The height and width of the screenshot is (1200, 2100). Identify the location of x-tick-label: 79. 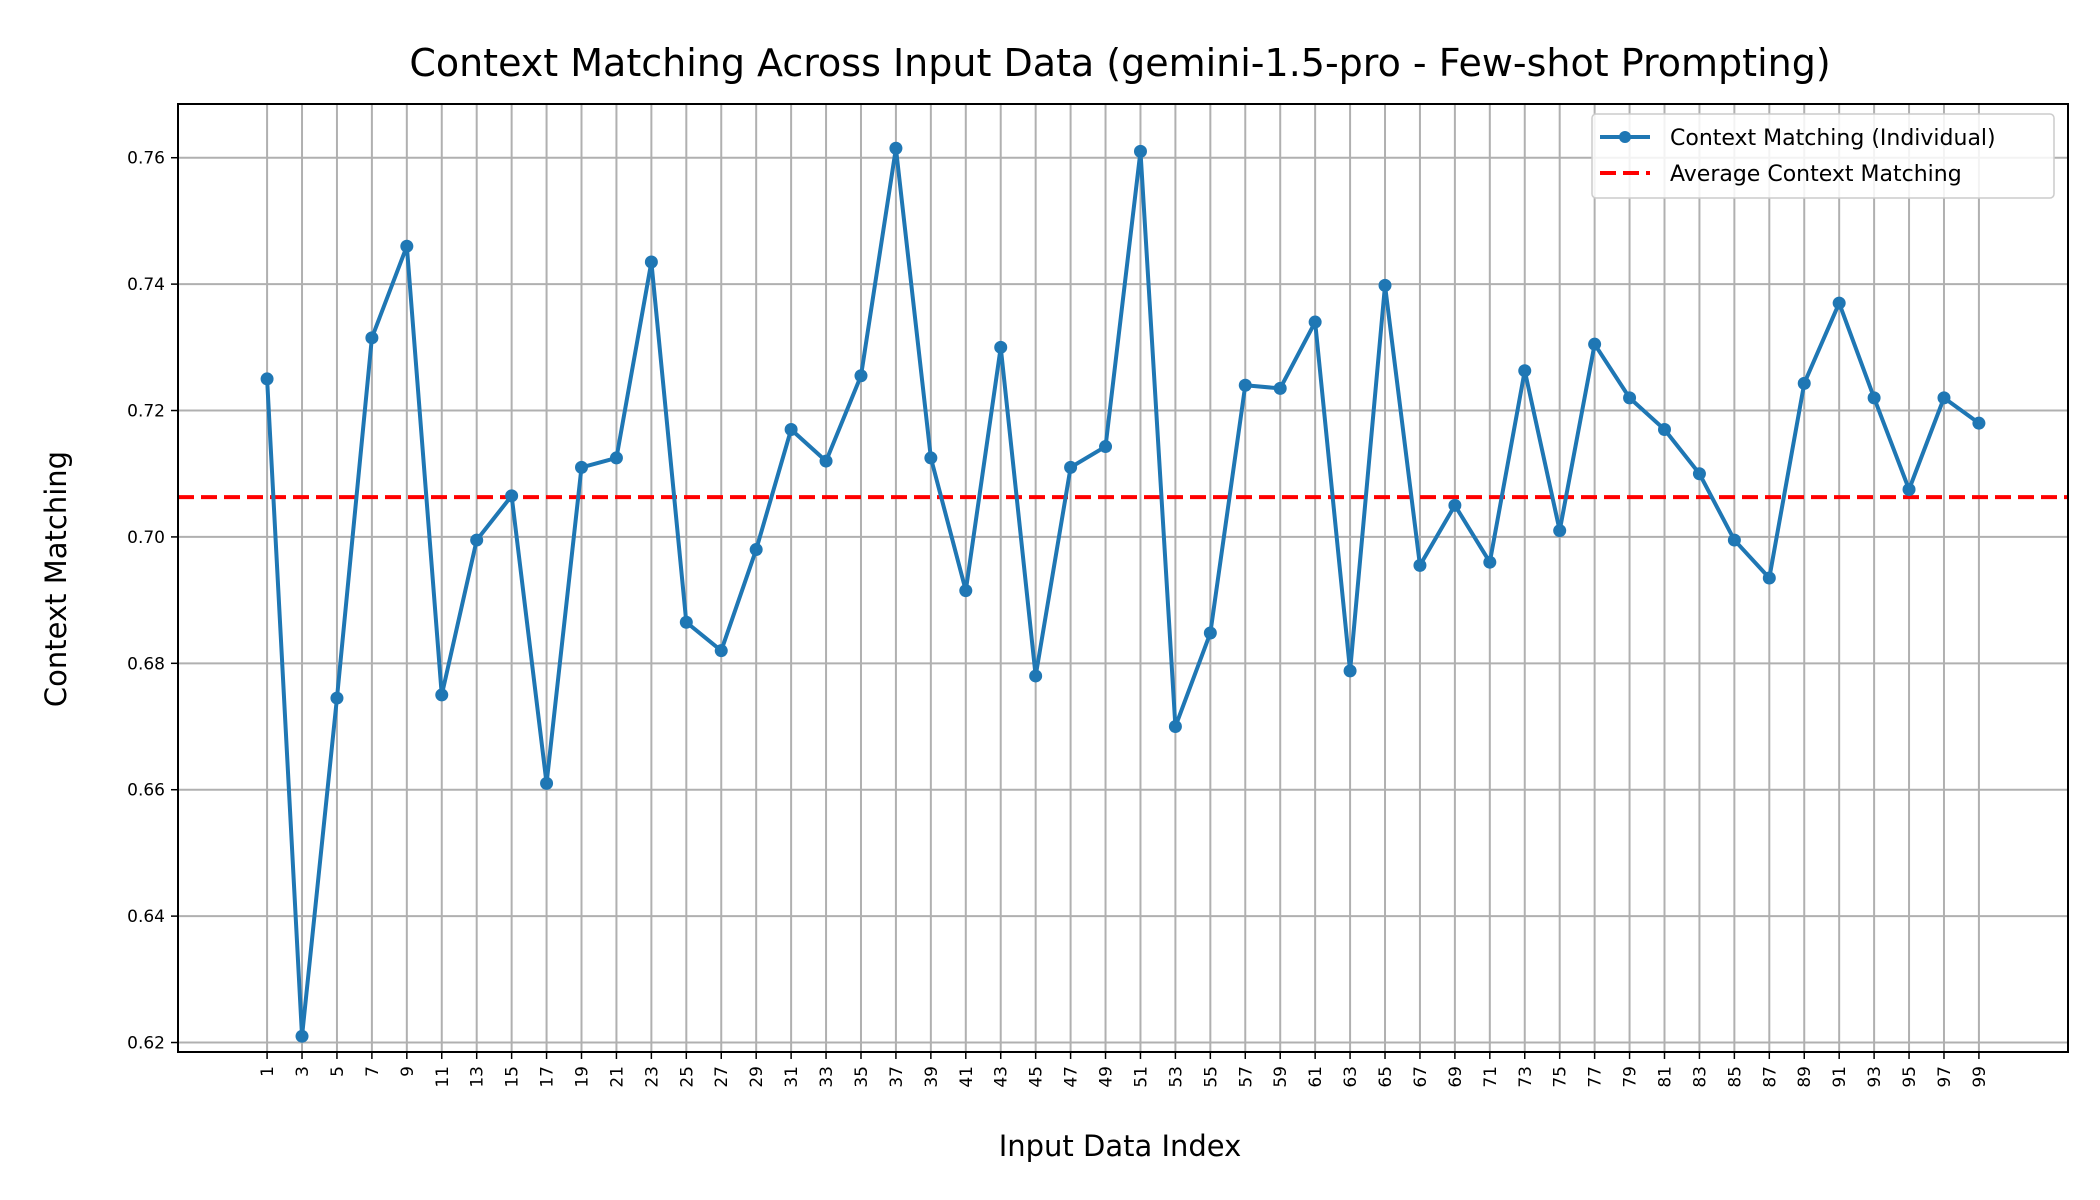
(1631, 1077).